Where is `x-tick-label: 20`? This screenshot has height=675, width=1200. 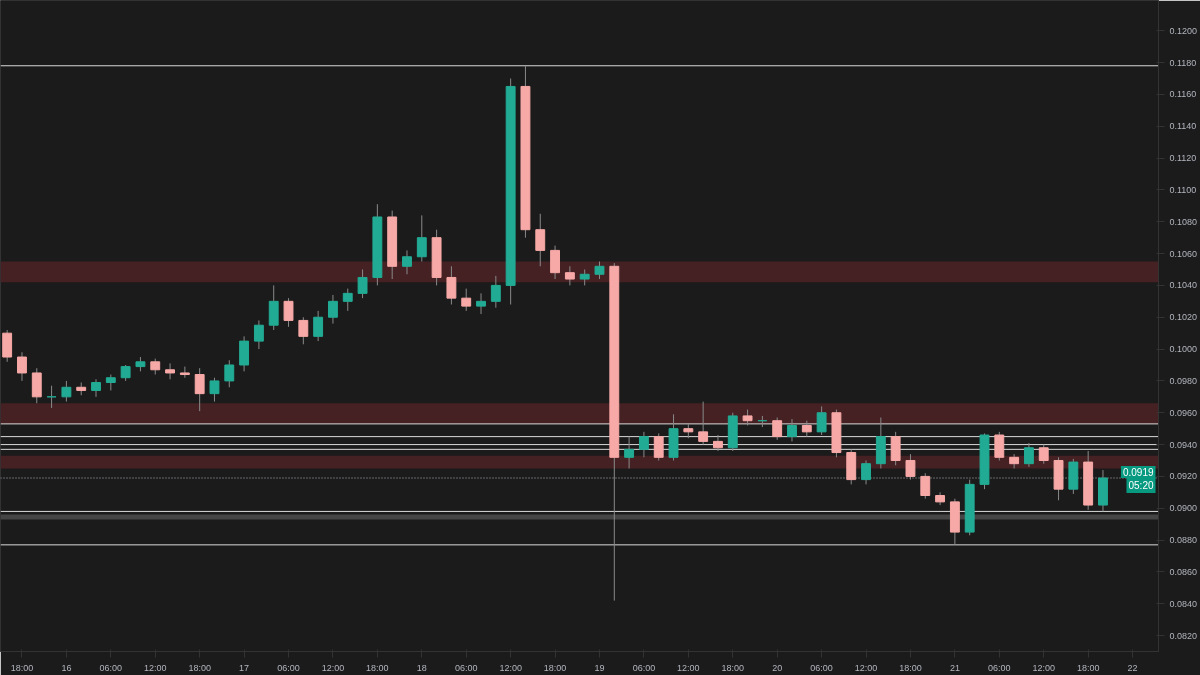
x-tick-label: 20 is located at coordinates (777, 667).